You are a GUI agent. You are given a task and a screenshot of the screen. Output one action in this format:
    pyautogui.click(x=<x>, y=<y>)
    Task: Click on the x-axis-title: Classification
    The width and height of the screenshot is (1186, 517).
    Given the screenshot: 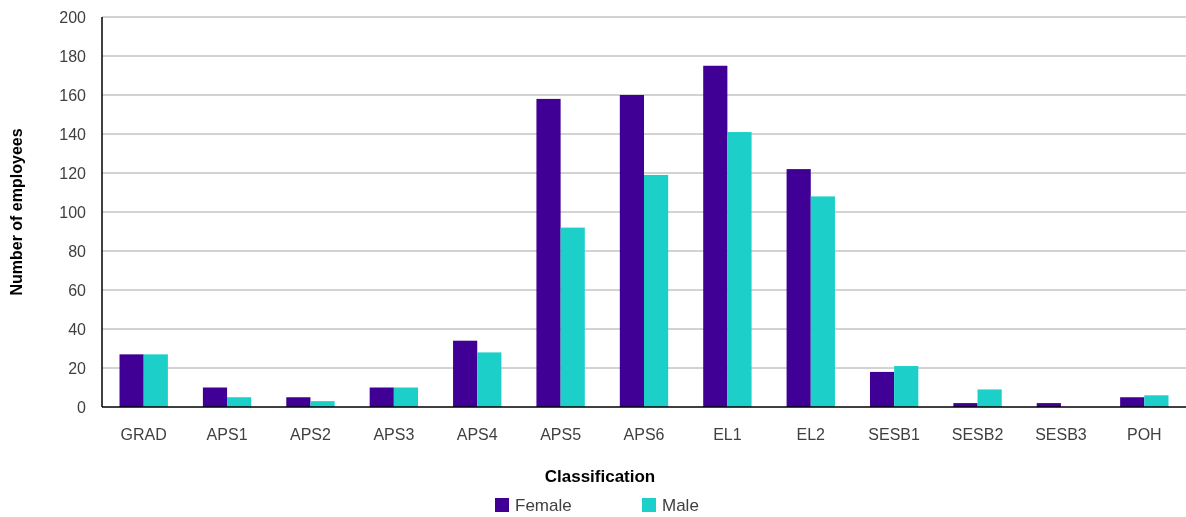 What is the action you would take?
    pyautogui.click(x=600, y=476)
    